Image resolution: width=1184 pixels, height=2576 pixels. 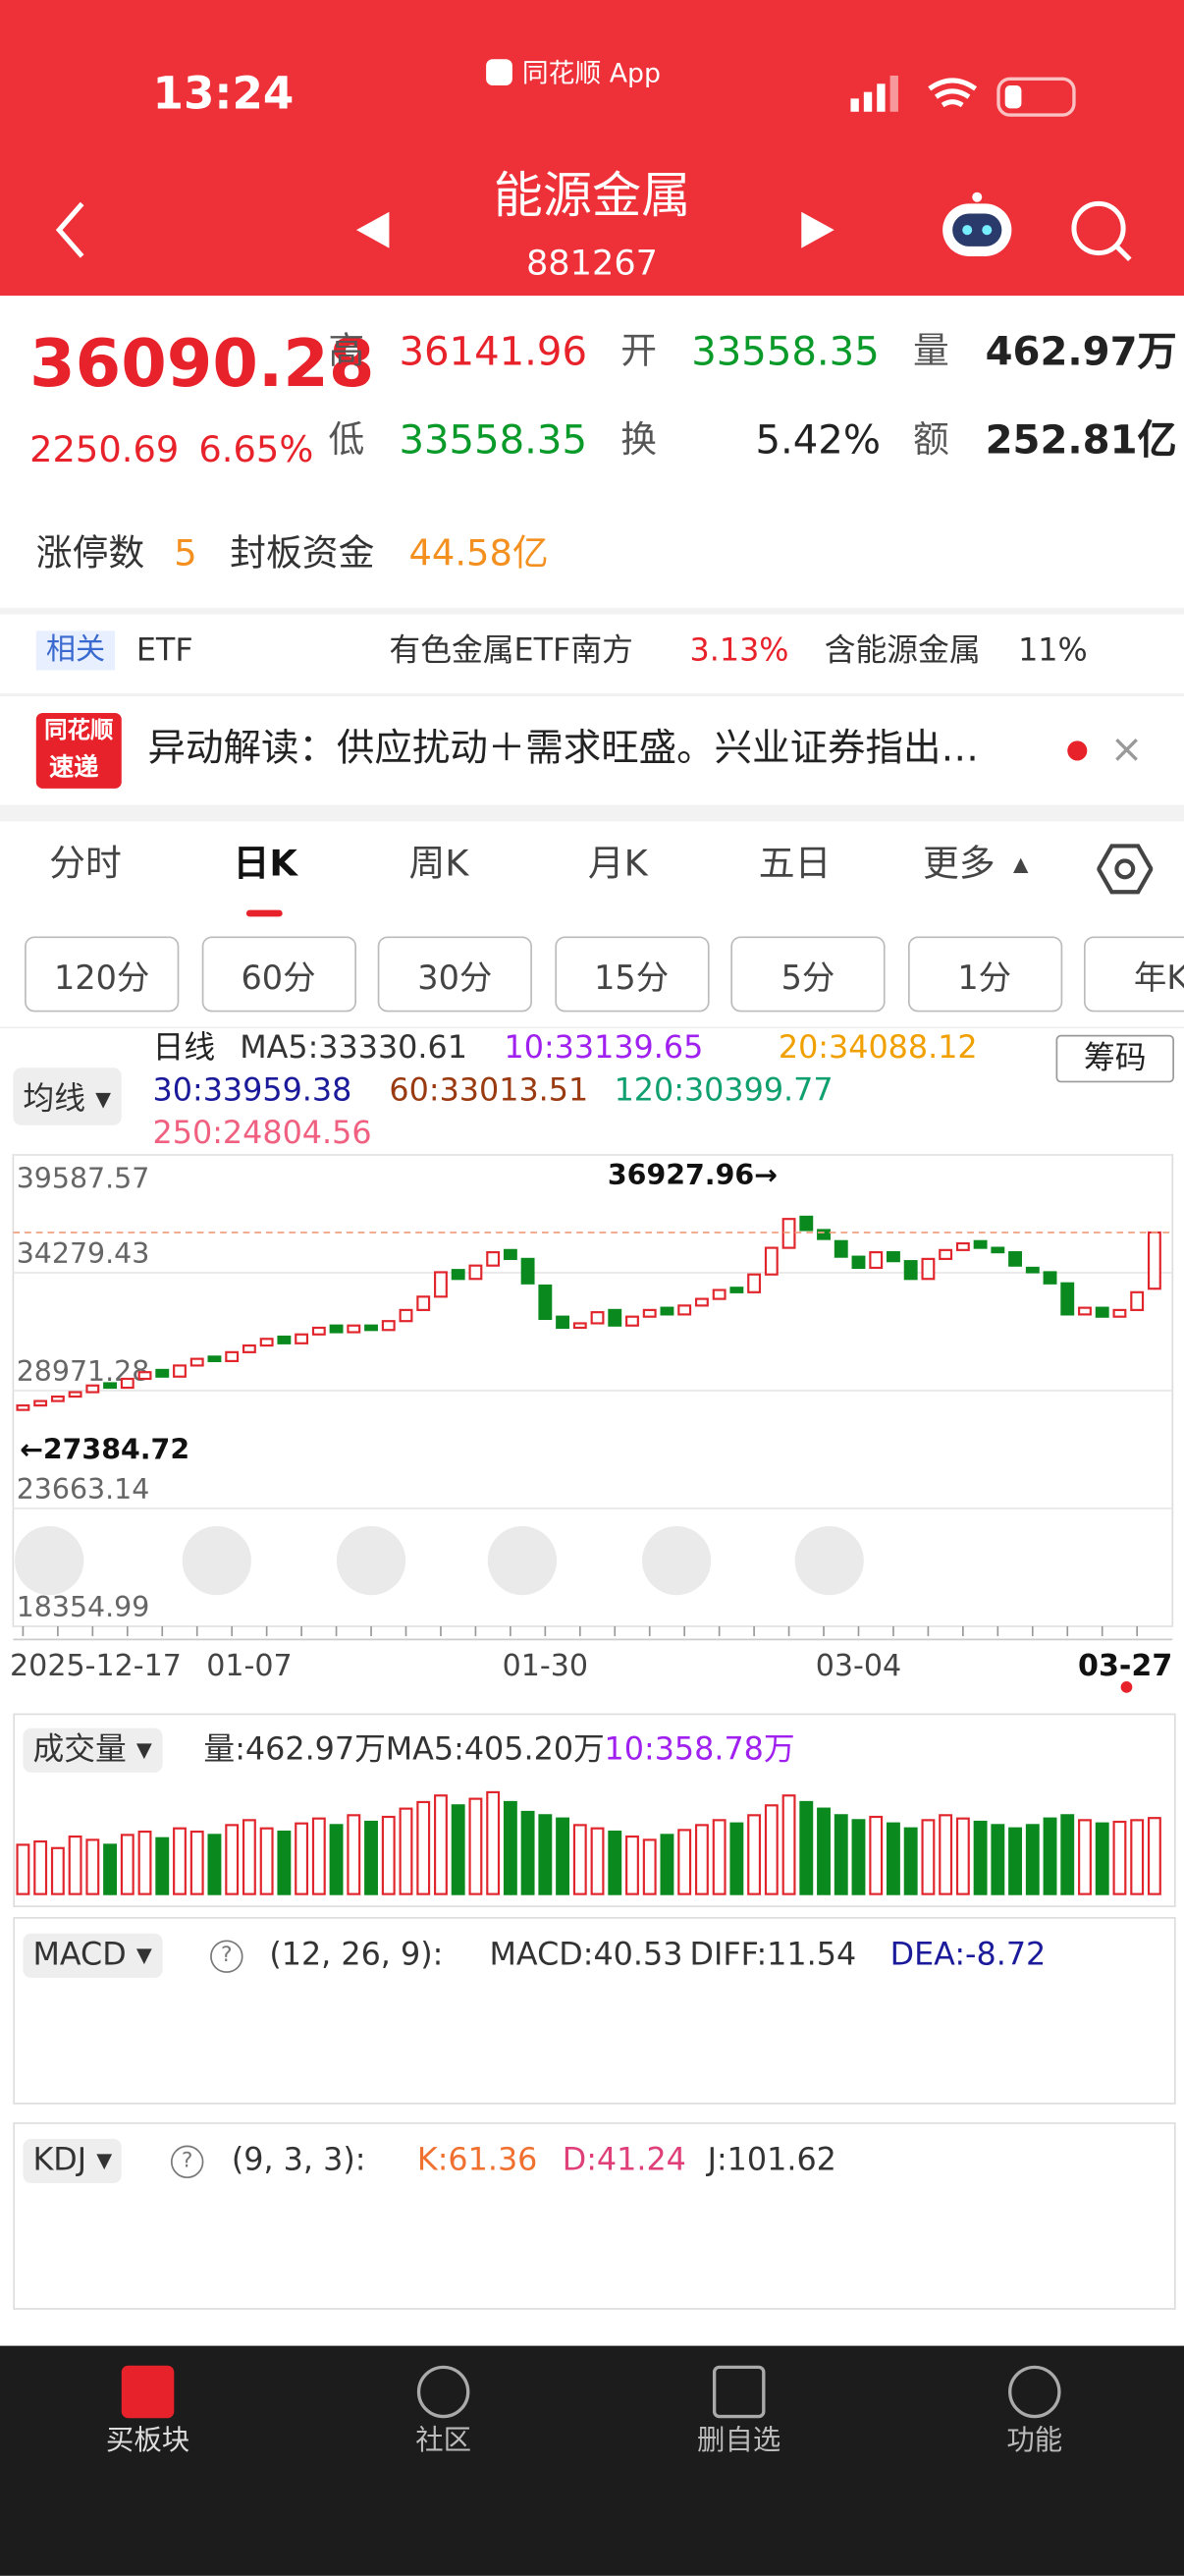 What do you see at coordinates (148, 2441) in the screenshot?
I see `nav-label: 买板块` at bounding box center [148, 2441].